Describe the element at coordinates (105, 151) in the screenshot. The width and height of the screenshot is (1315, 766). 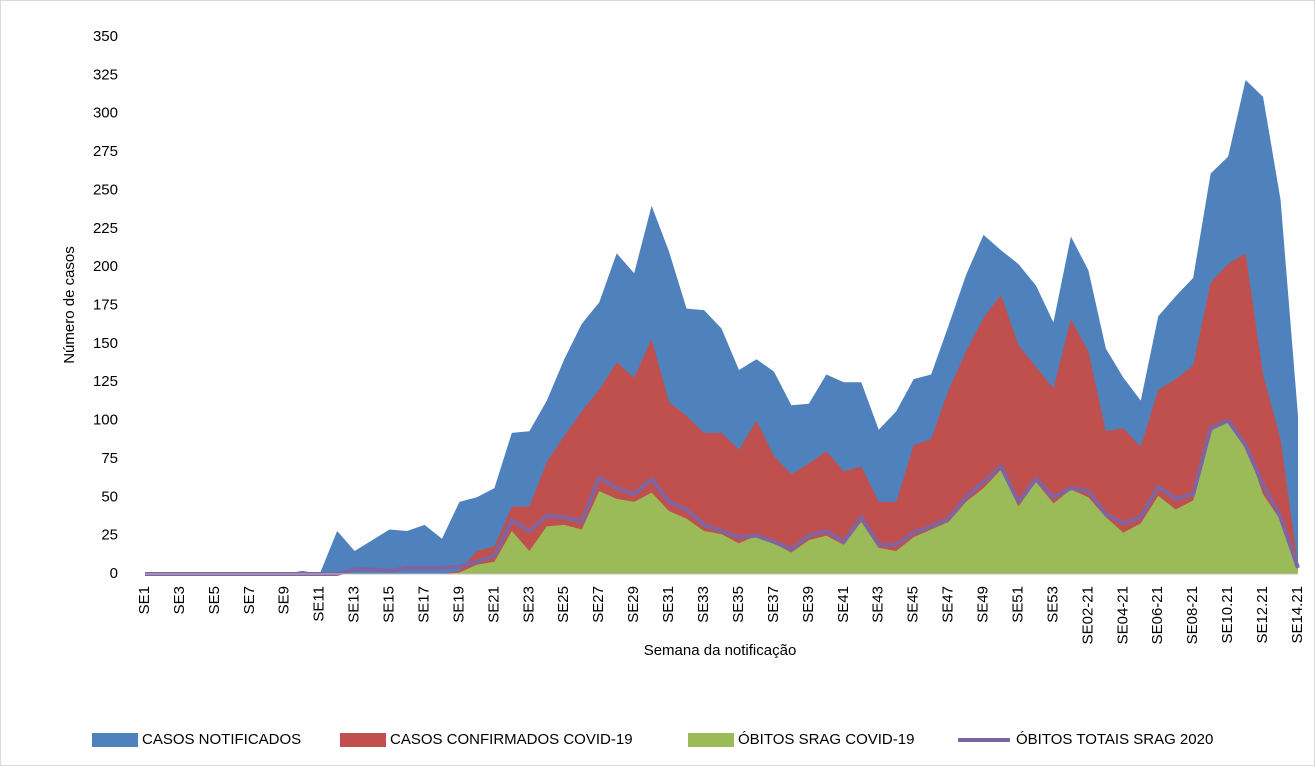
I see `y-tick-label: 275` at that location.